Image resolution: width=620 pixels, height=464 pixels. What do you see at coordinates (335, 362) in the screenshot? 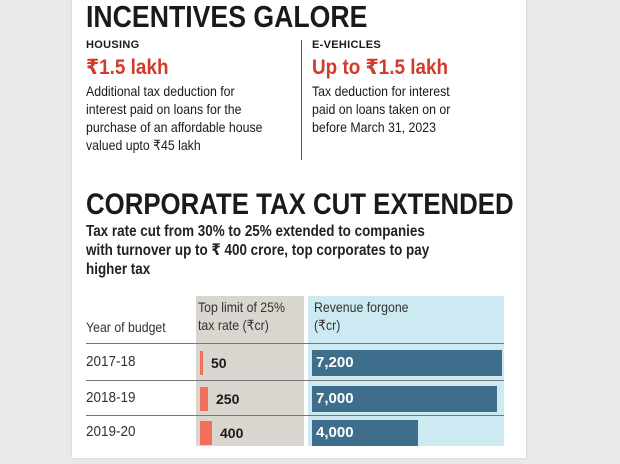
I see `revenue-value: 7,200` at bounding box center [335, 362].